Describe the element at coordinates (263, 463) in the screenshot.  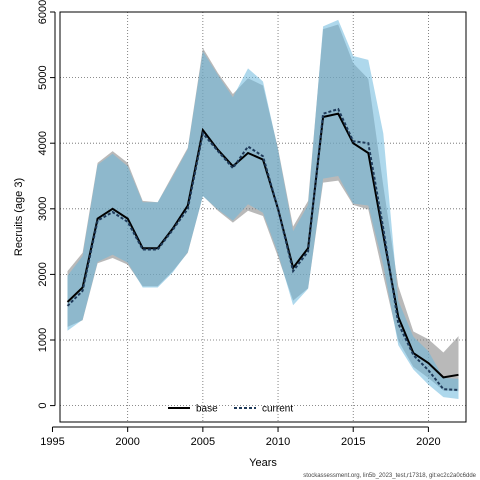
I see `x-axis-title: Years` at that location.